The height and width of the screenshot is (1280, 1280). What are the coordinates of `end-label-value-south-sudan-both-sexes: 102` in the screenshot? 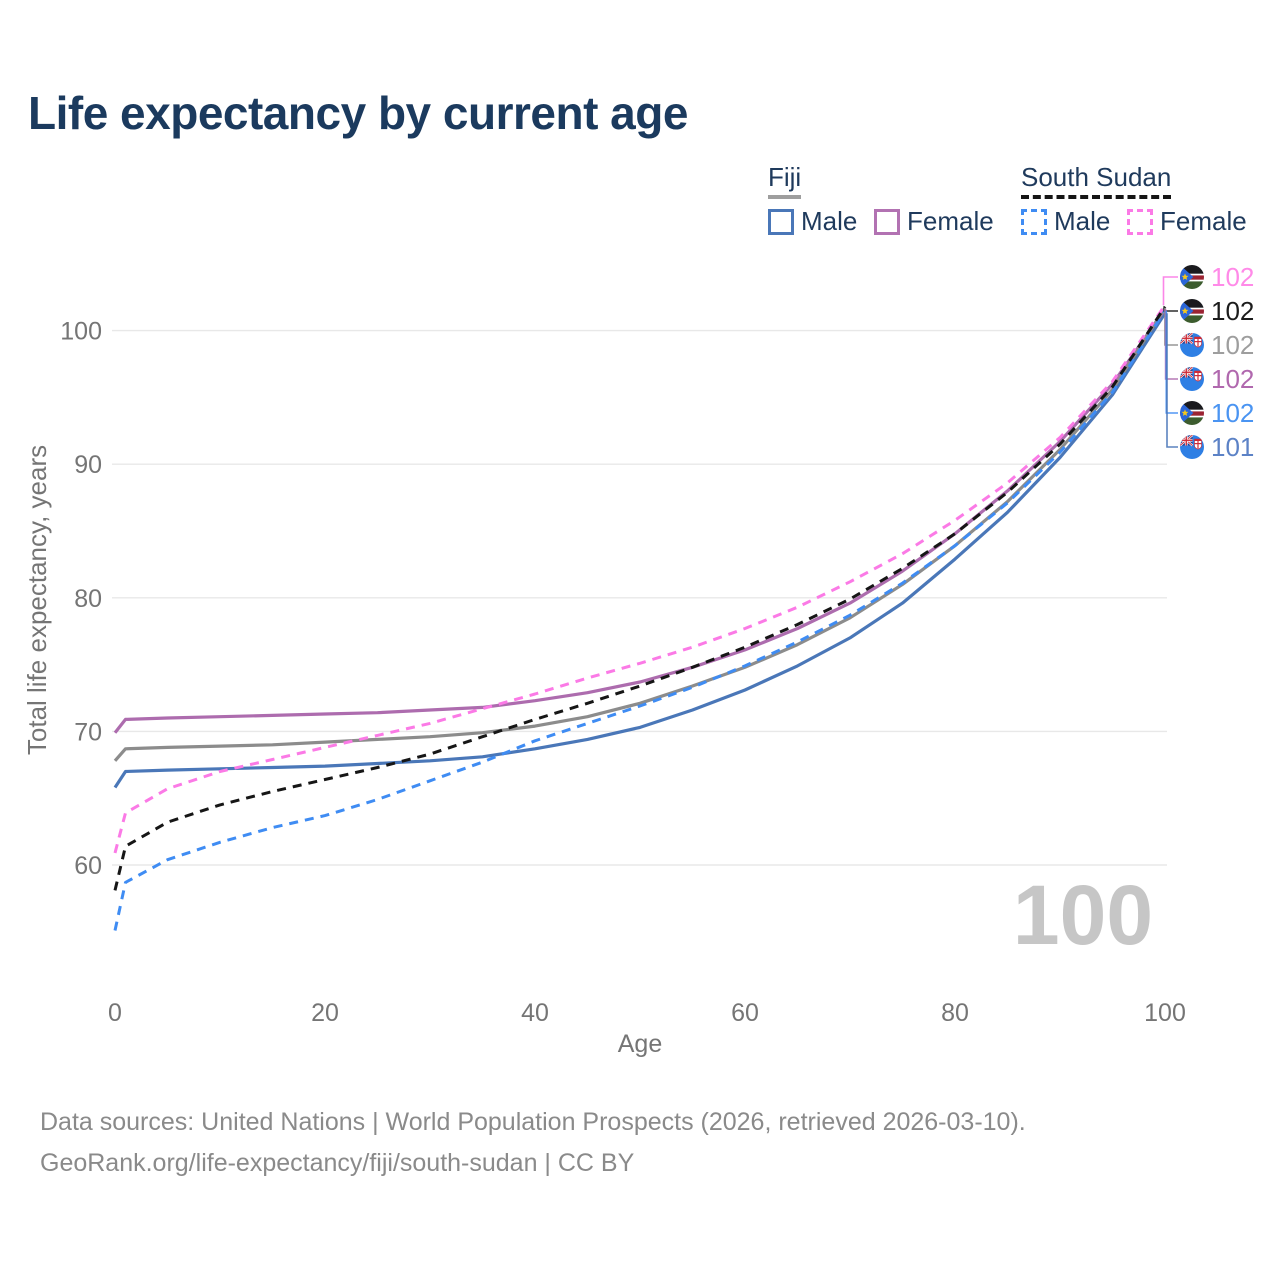 It's located at (1232, 311).